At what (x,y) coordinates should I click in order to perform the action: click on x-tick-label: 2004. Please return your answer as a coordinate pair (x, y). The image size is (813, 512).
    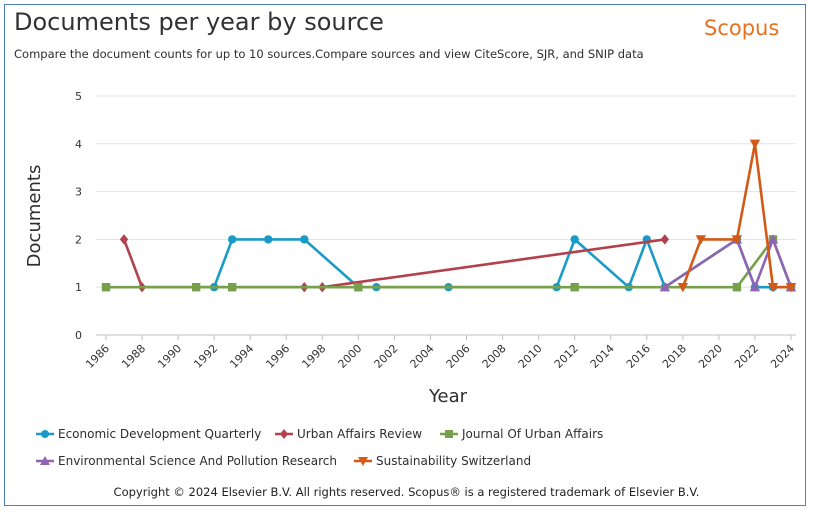
    Looking at the image, I should click on (422, 356).